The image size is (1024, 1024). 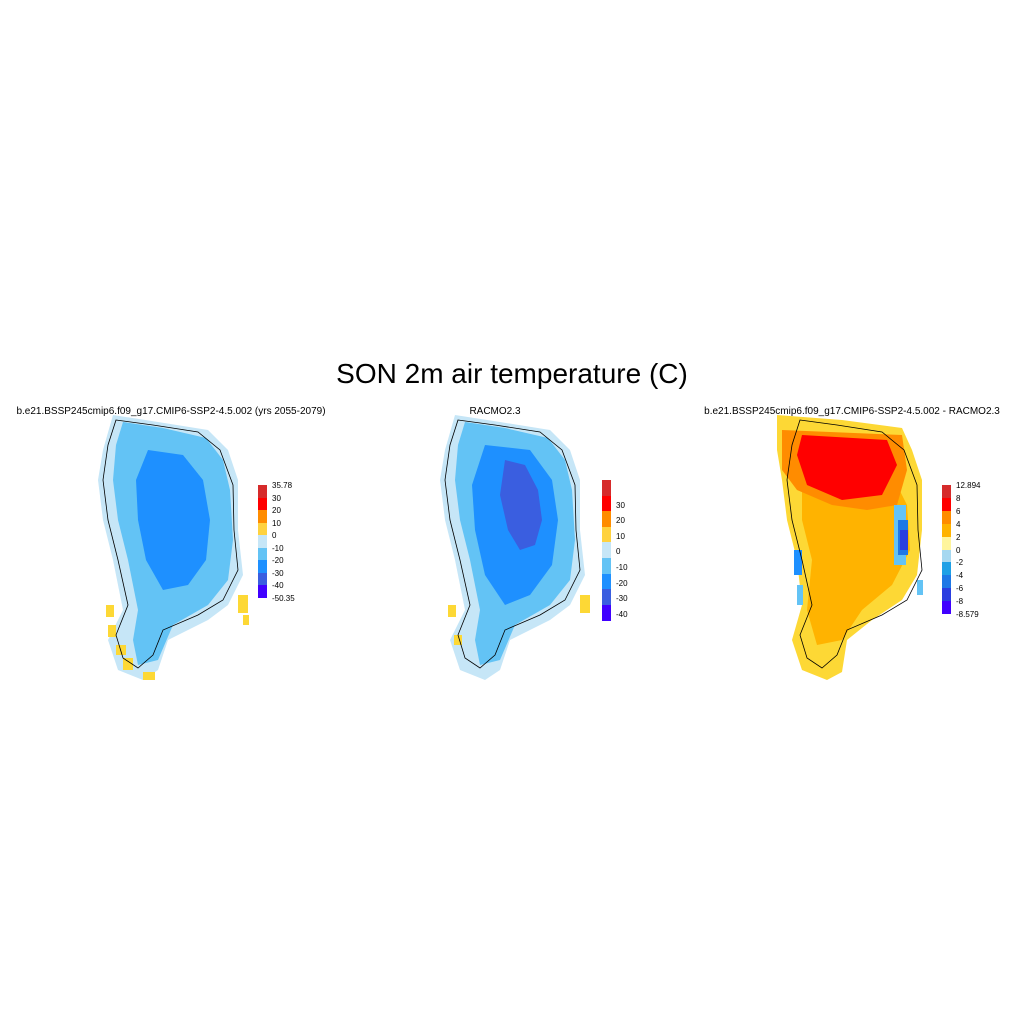 I want to click on colorbar-label: -50.35, so click(x=283, y=598).